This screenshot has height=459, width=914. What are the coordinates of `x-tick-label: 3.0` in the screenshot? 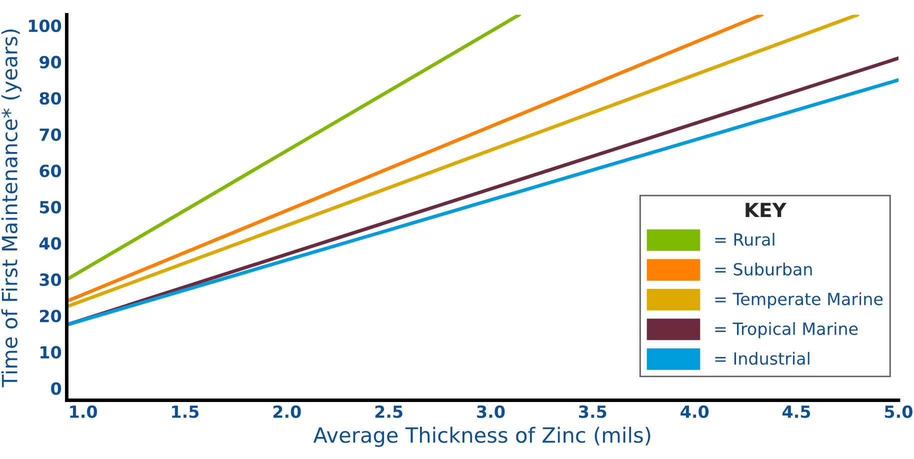 It's located at (491, 411).